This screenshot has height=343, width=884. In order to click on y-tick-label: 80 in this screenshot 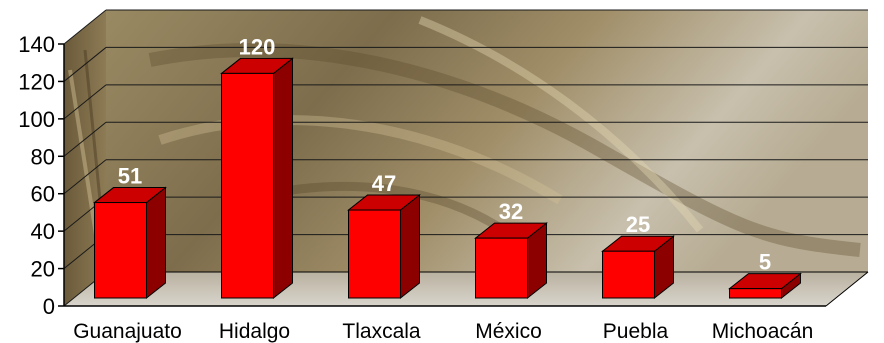, I will do `click(43, 156)`.